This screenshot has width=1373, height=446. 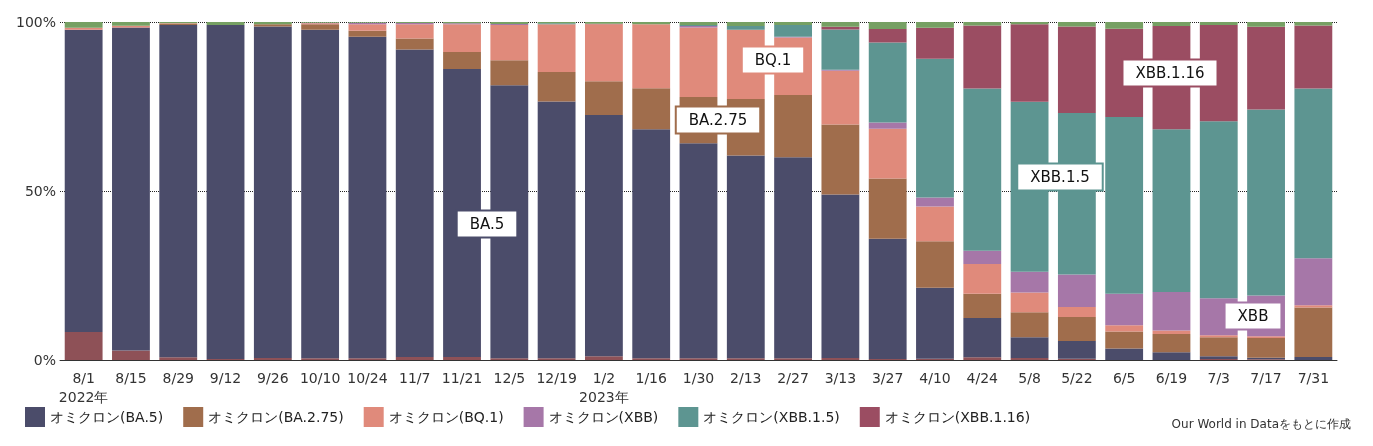 I want to click on x-tick-label: 8/29, so click(x=178, y=377).